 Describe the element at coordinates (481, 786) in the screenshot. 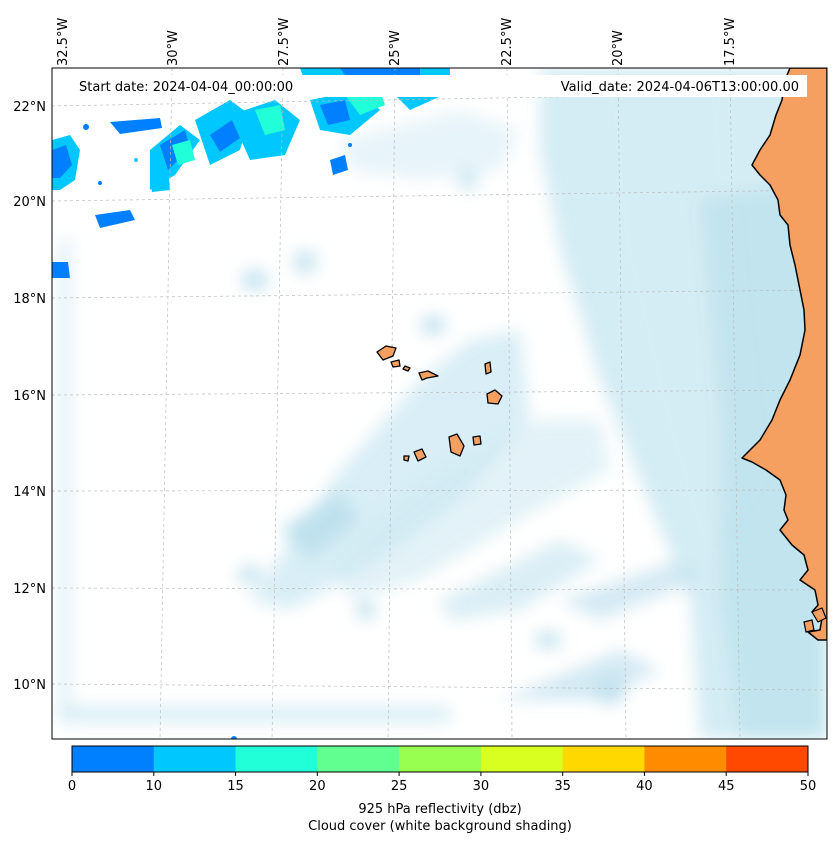

I see `colorbar-tick-label: 30` at that location.